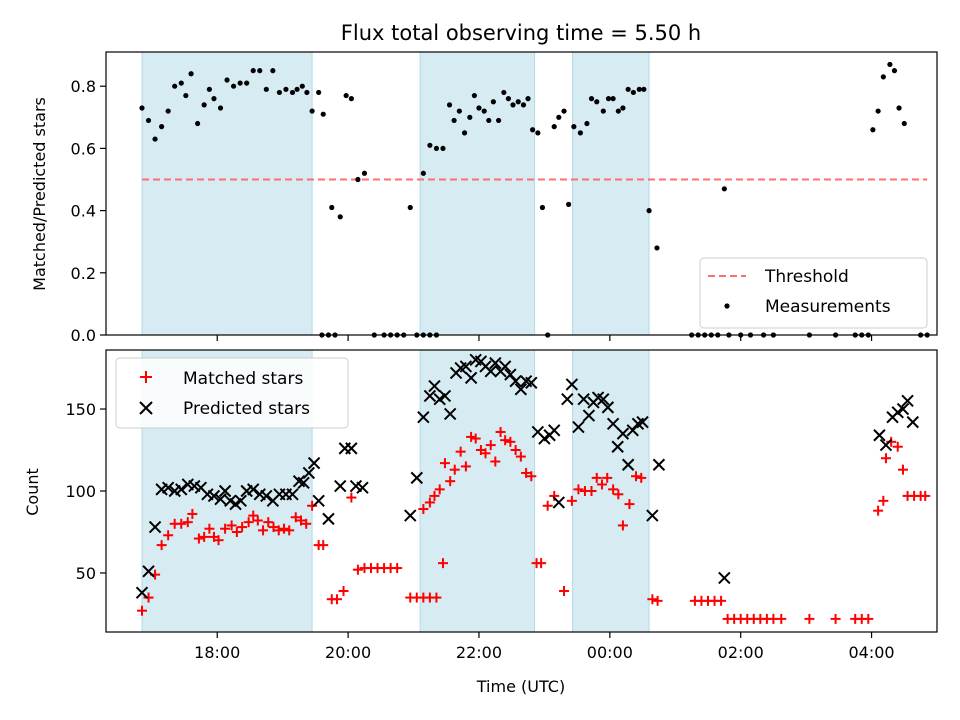 The height and width of the screenshot is (720, 960). I want to click on bottom-legend-box, so click(232, 393).